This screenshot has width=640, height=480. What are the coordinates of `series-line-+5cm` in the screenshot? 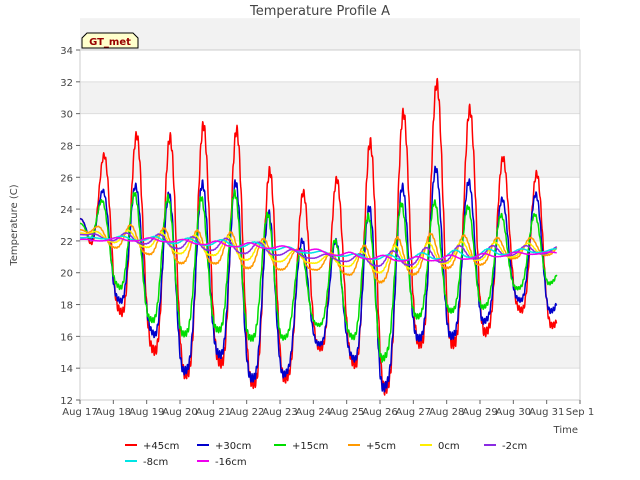 It's located at (318, 253).